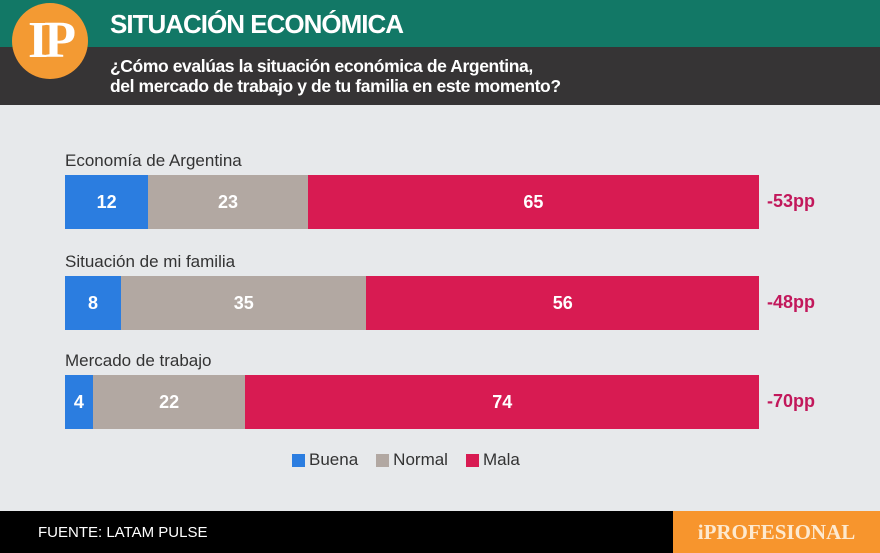 This screenshot has height=553, width=880. I want to click on legend-item-buena: Buena, so click(325, 460).